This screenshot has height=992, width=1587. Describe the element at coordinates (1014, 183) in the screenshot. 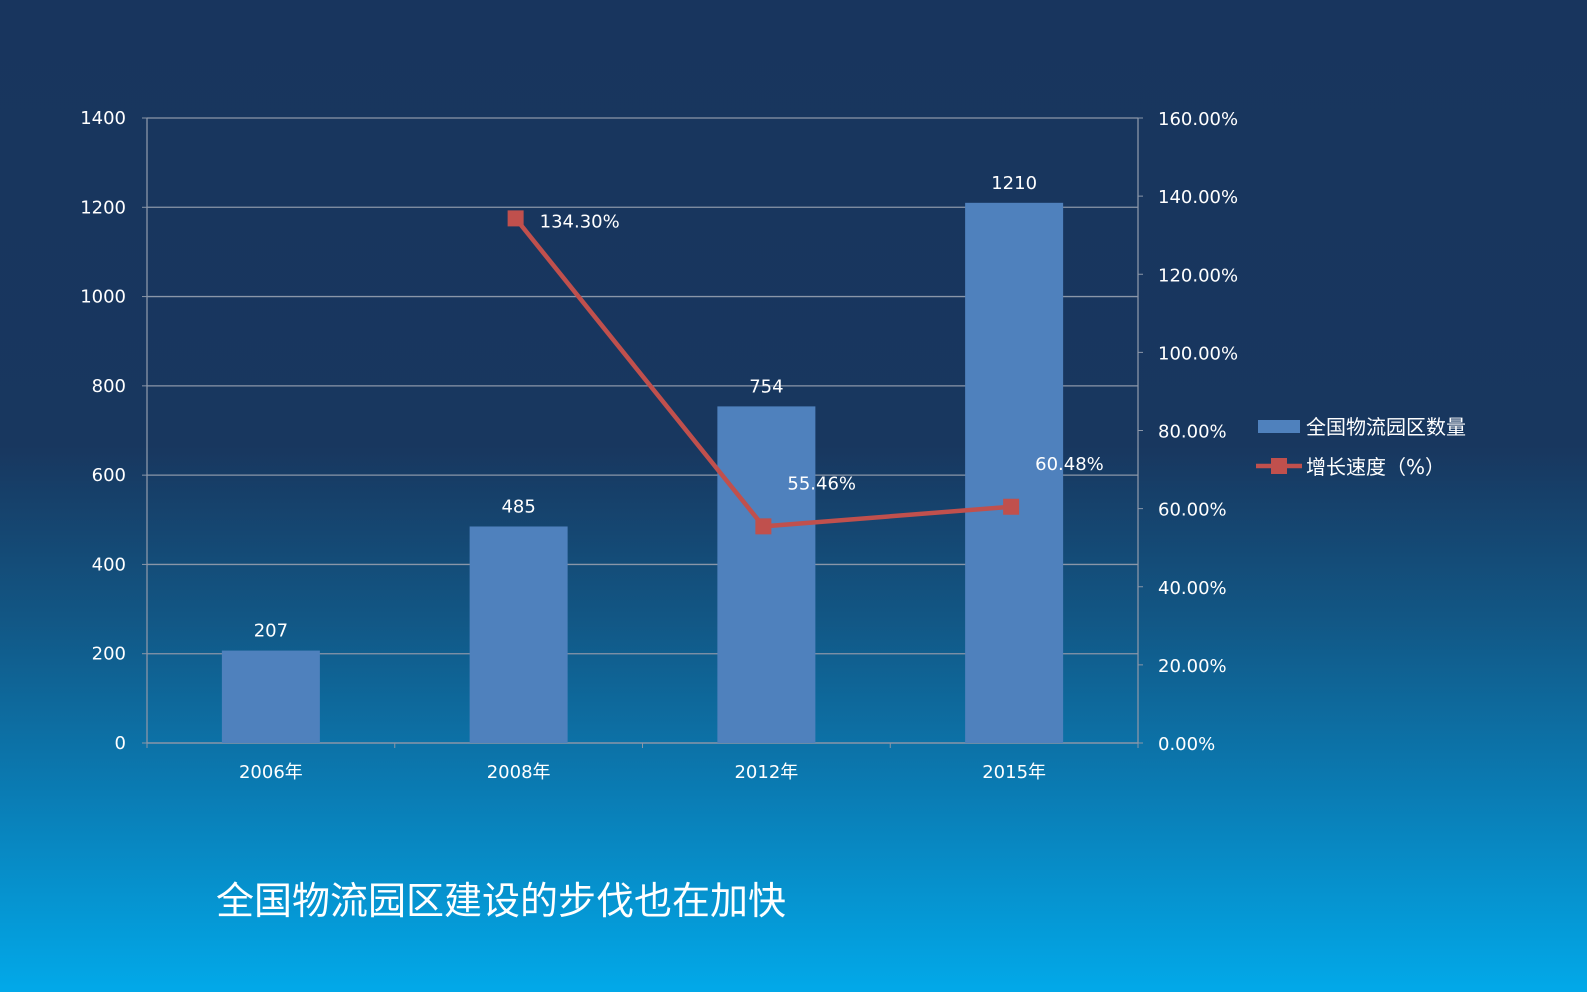

I see `bar-data-label: 1210` at that location.